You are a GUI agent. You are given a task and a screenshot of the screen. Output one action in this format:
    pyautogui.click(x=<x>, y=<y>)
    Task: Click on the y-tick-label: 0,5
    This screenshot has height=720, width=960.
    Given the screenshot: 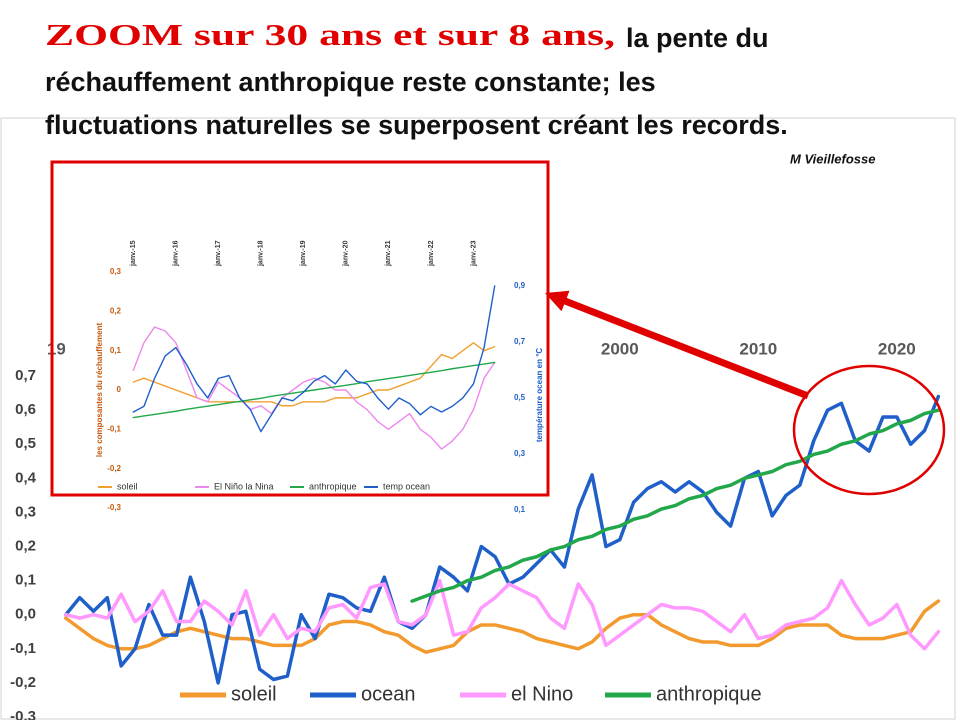 What is the action you would take?
    pyautogui.click(x=25, y=443)
    